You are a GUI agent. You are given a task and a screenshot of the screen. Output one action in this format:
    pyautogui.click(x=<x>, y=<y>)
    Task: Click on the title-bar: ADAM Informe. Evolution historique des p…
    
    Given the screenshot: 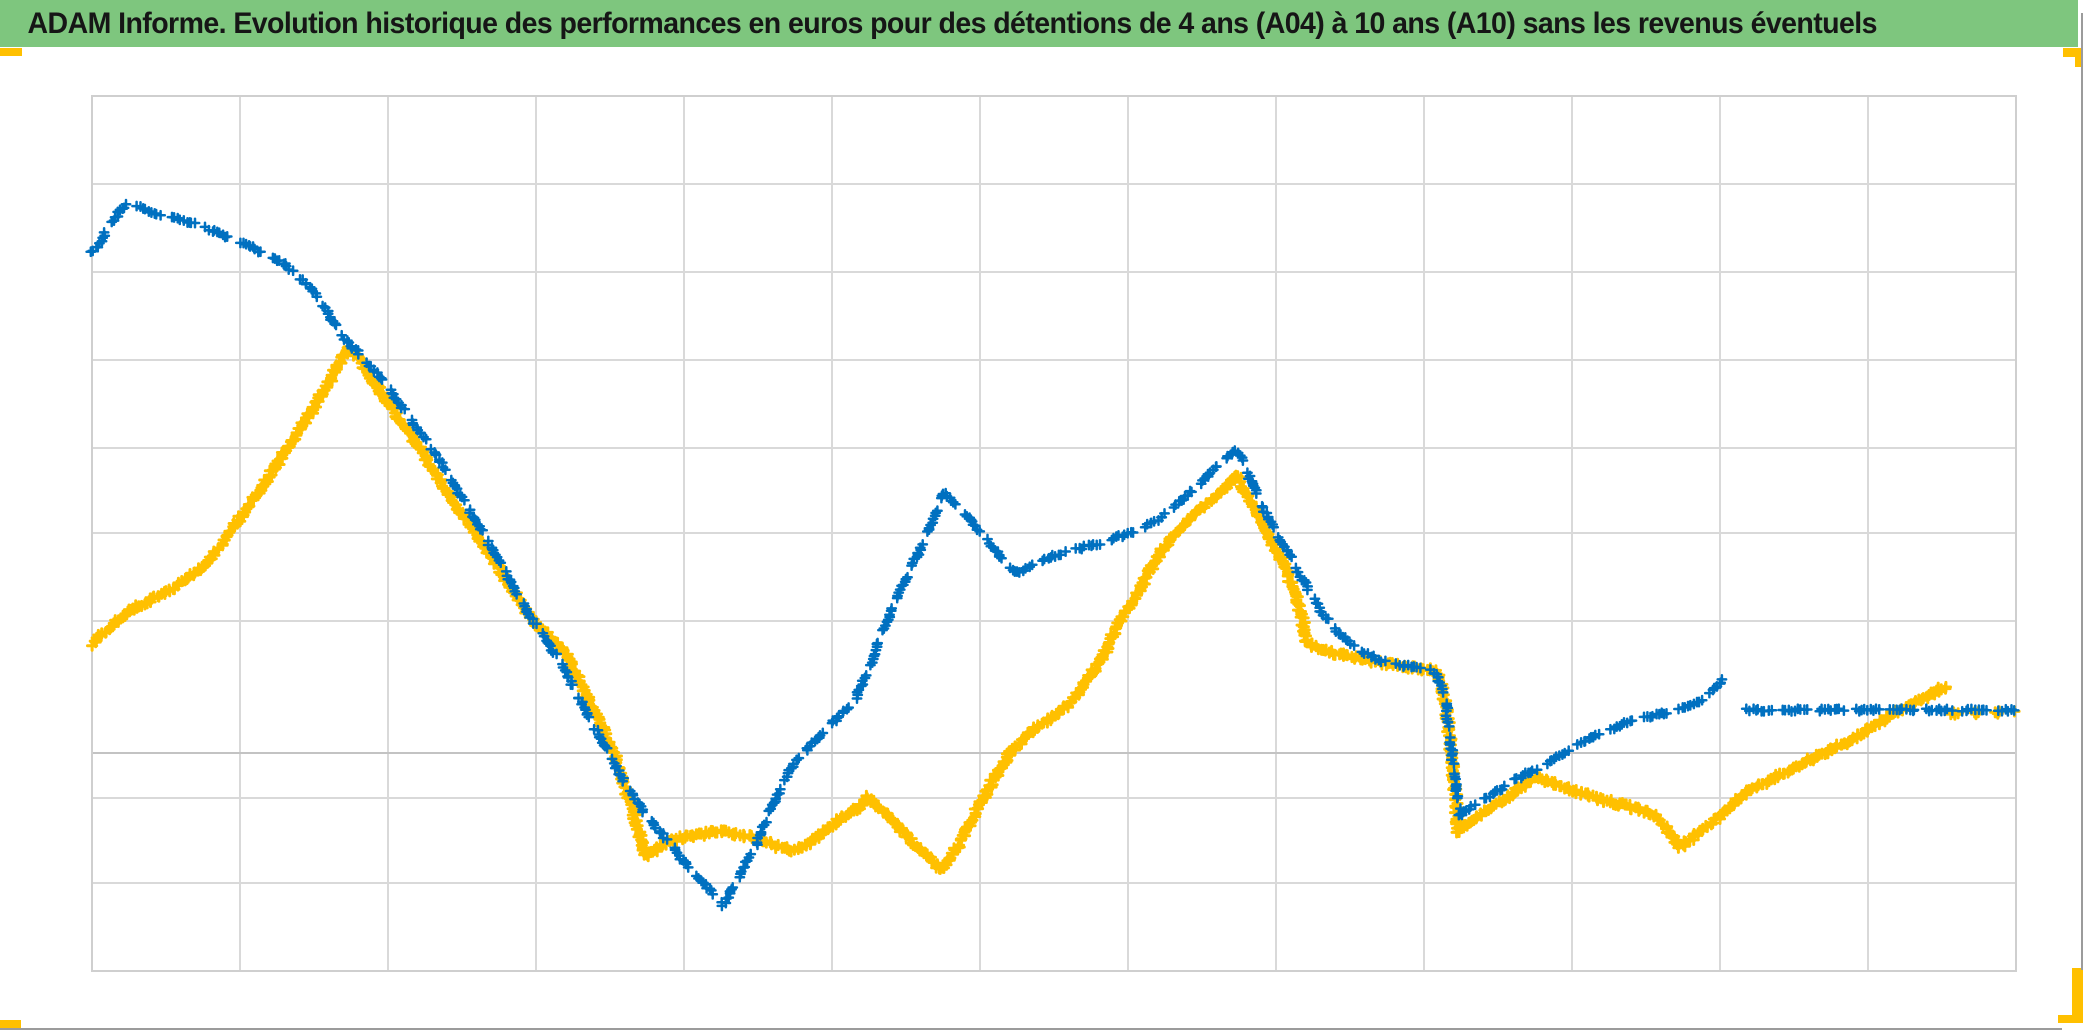 What is the action you would take?
    pyautogui.click(x=1039, y=23)
    